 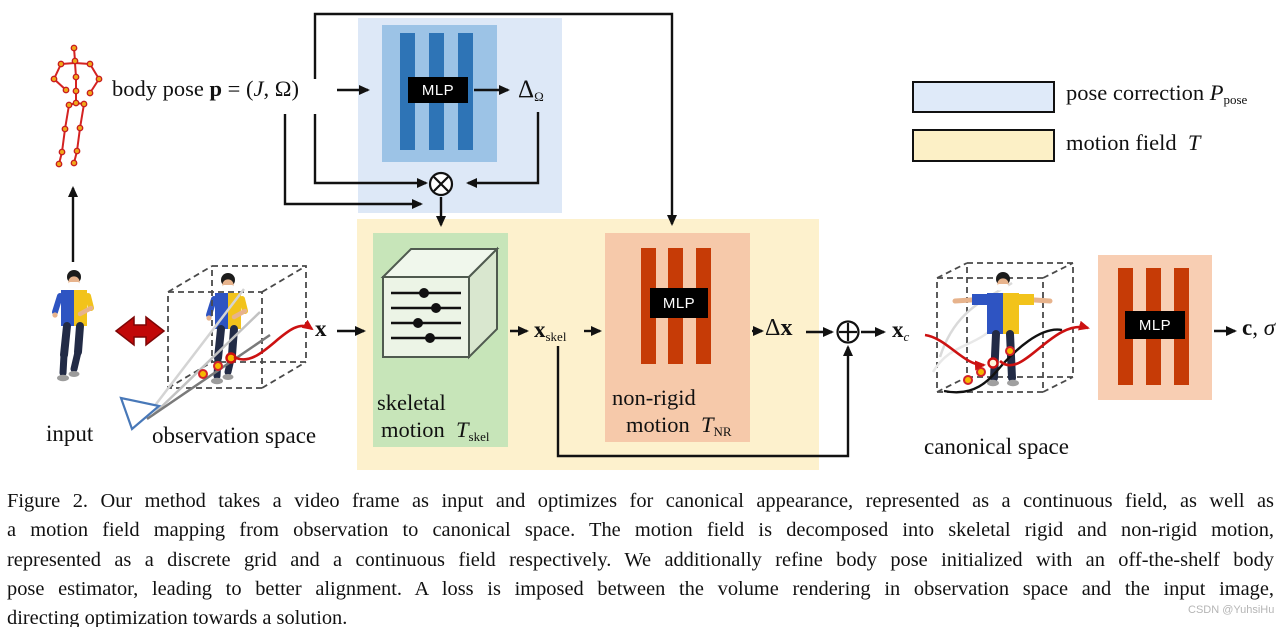 I want to click on delta-omega-label: ΔΩ, so click(x=531, y=90).